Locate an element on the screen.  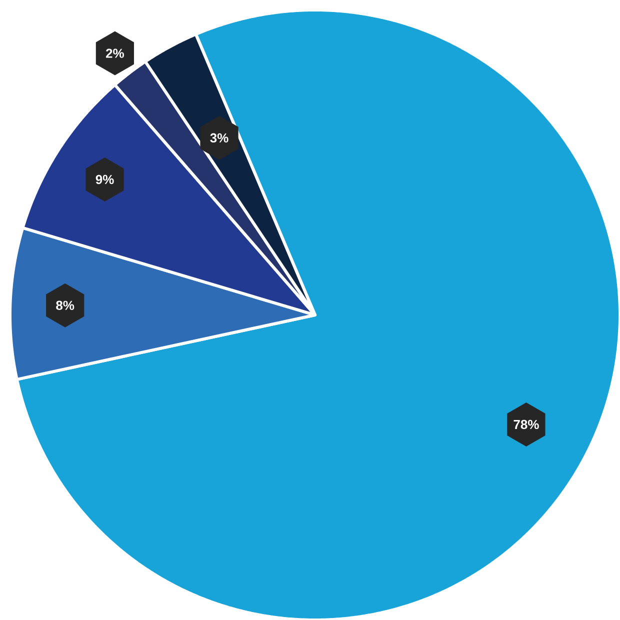
data-label: 8% is located at coordinates (65, 305).